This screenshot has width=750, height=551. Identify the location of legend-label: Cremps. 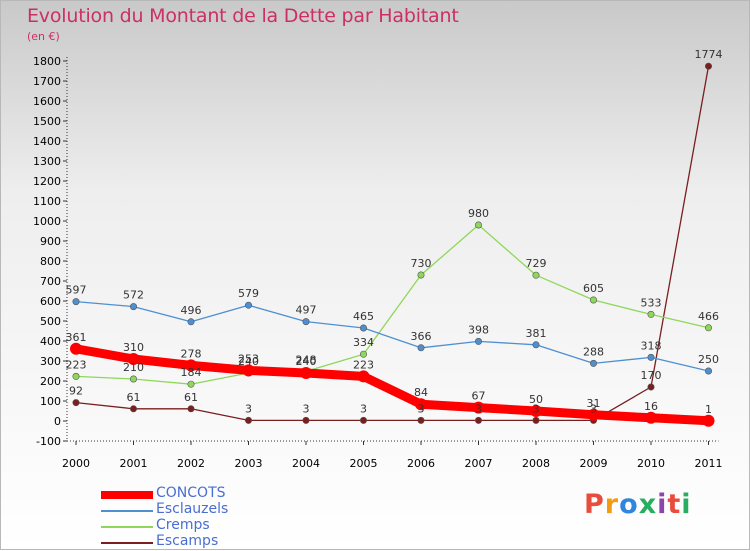
(183, 525).